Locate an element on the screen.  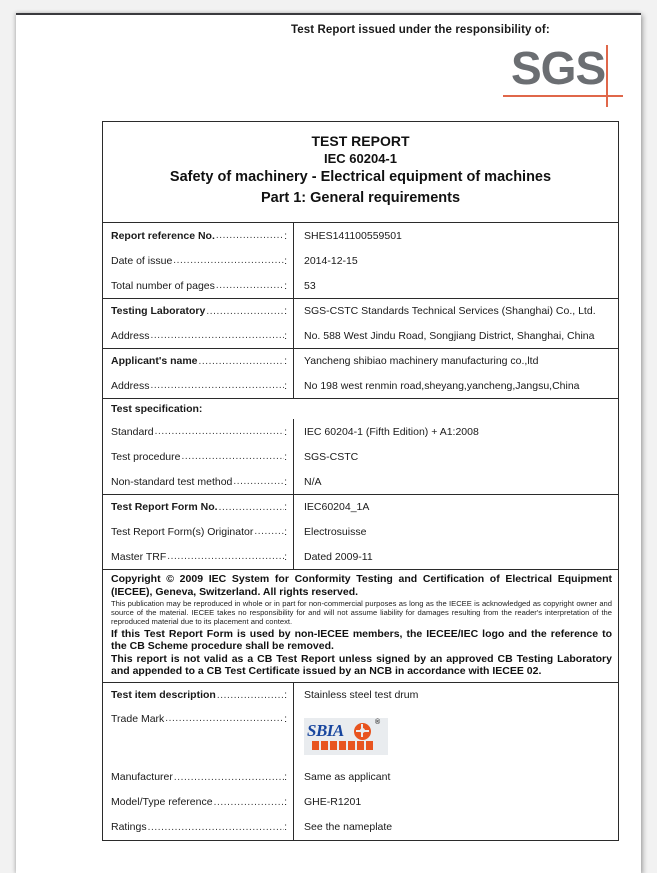
table-row-section-heading: Test specification: is located at coordinates (360, 408).